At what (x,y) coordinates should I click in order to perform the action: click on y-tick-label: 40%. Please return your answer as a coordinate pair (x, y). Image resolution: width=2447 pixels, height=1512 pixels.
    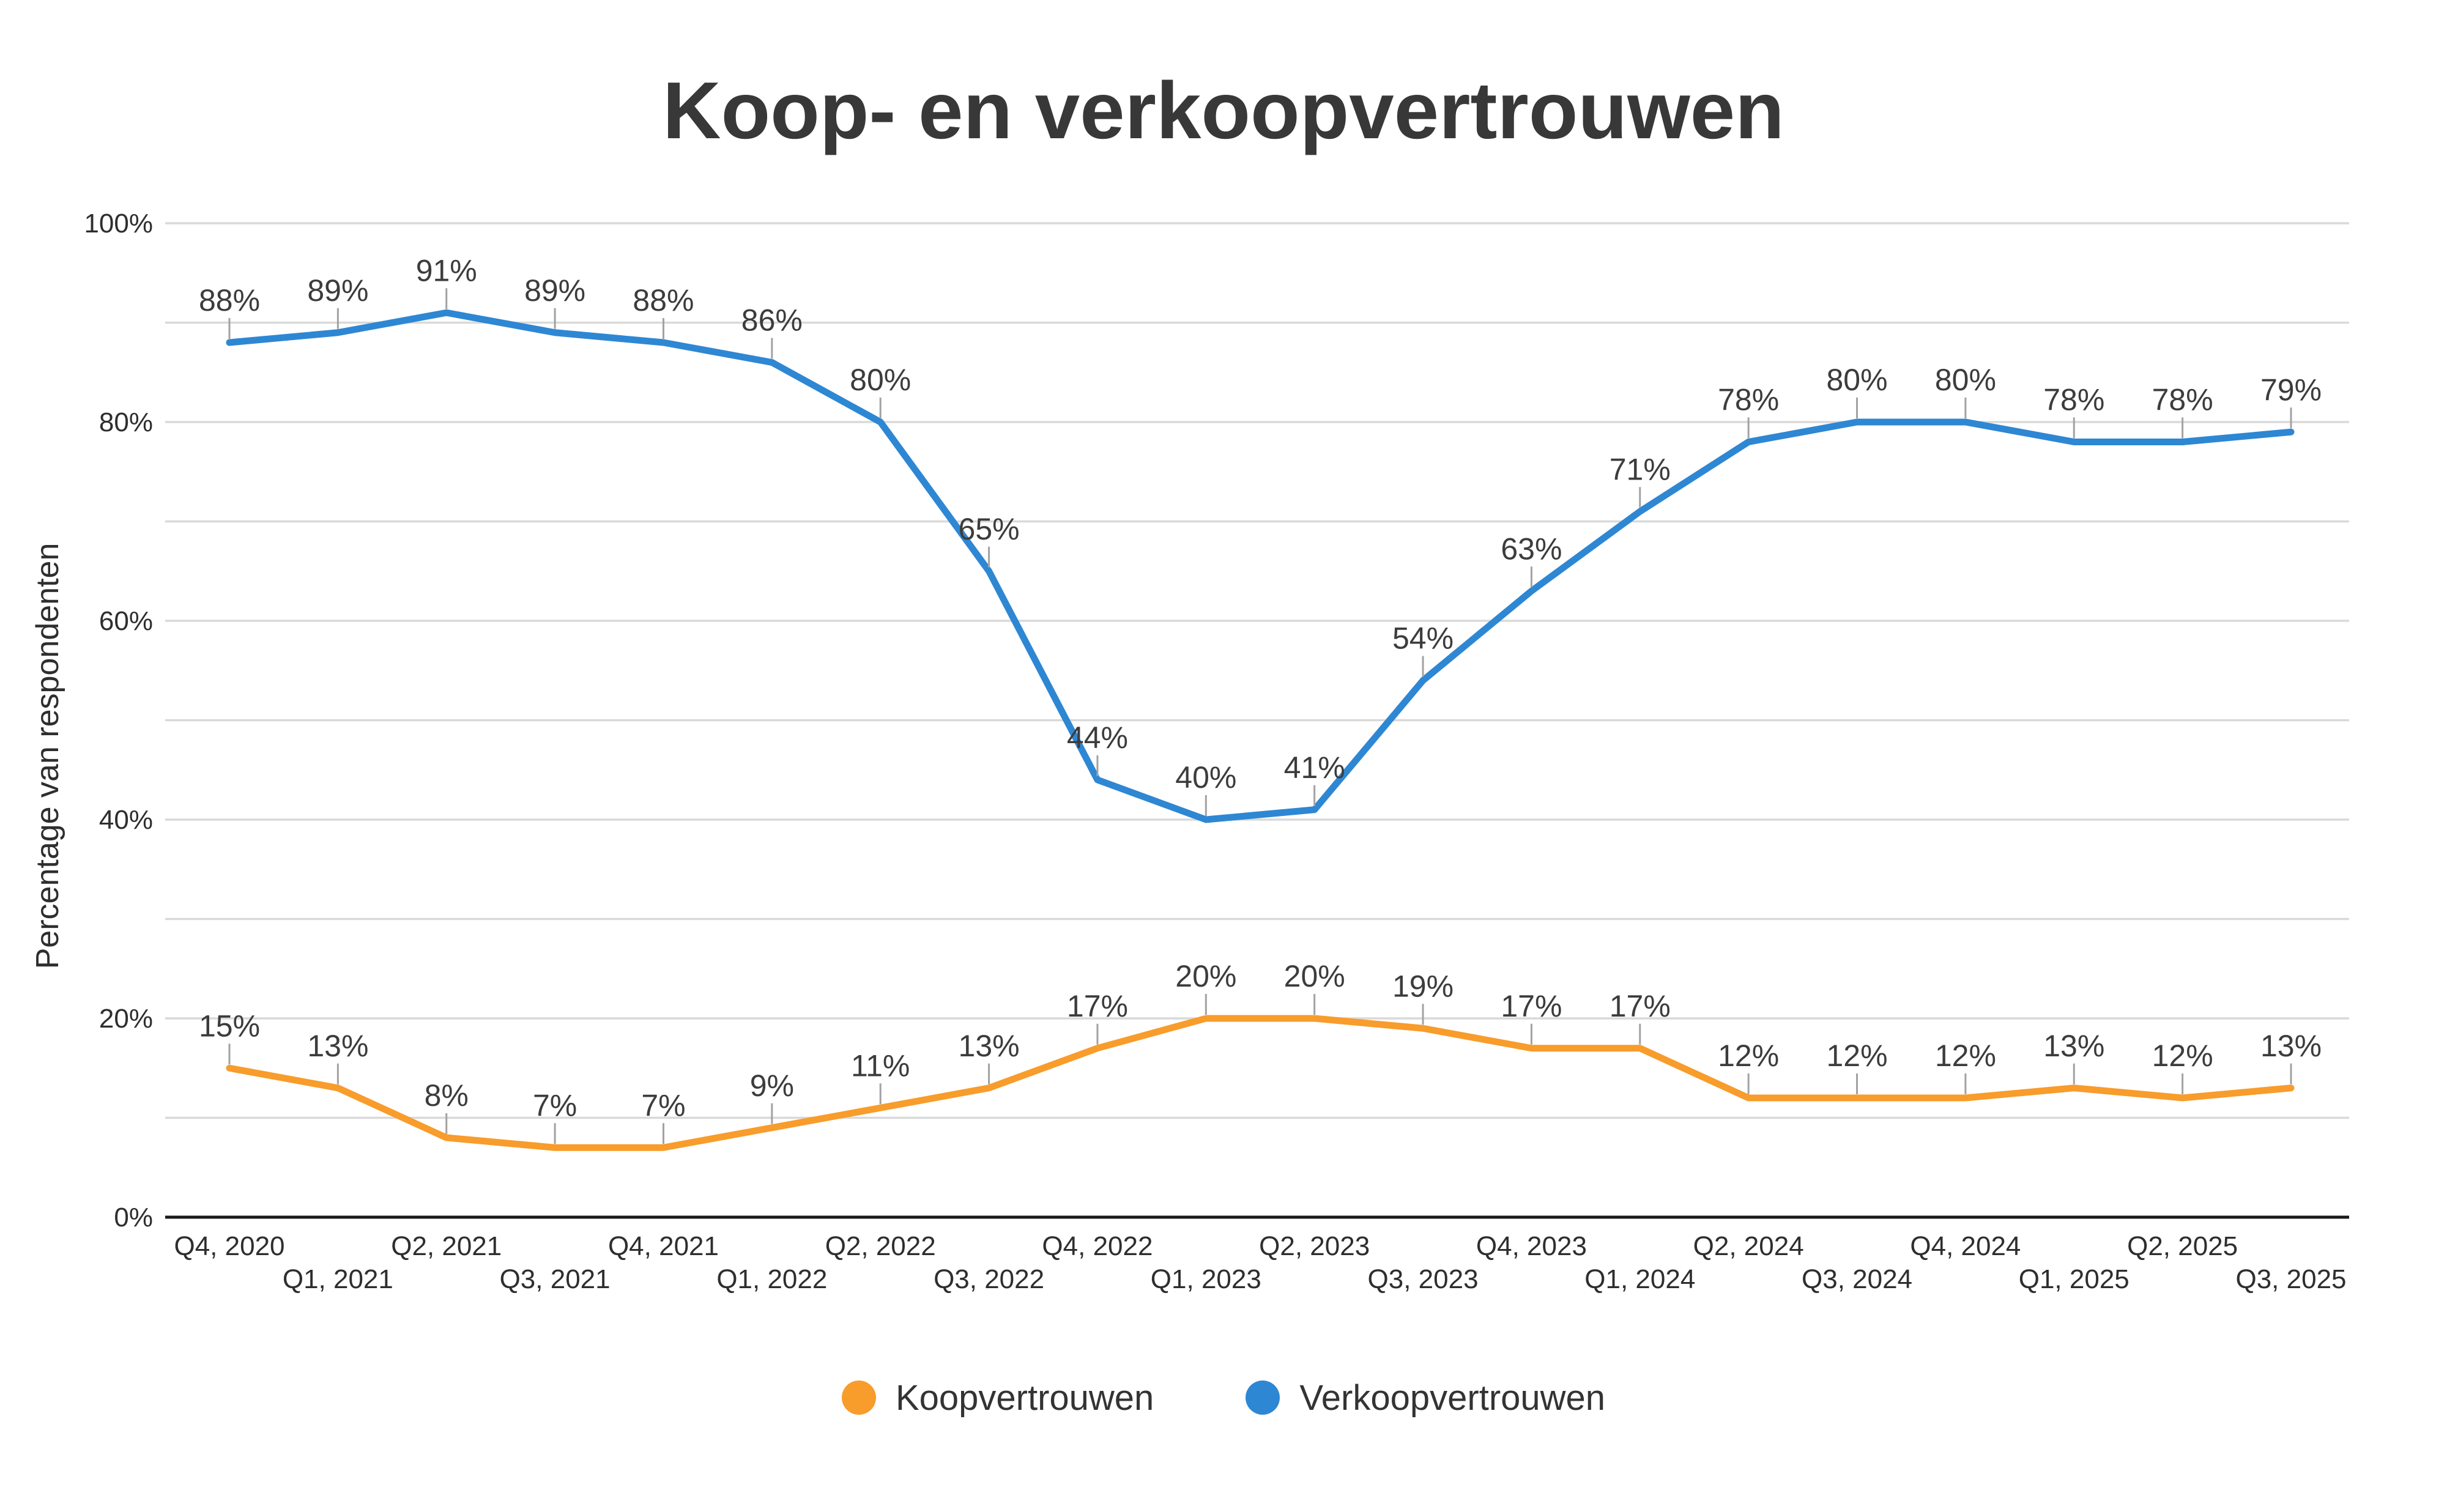
    Looking at the image, I should click on (126, 820).